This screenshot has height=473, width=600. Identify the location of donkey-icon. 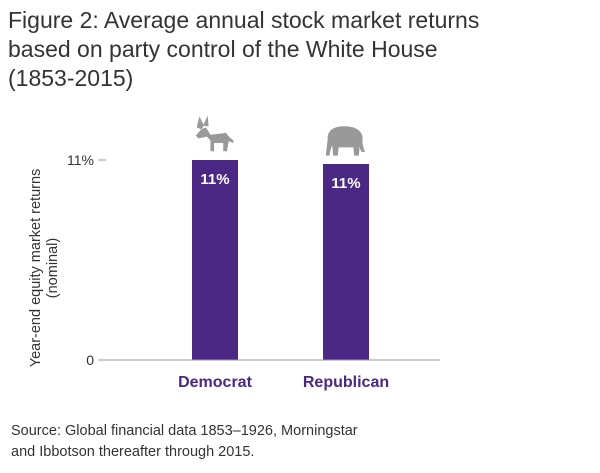
(214, 133).